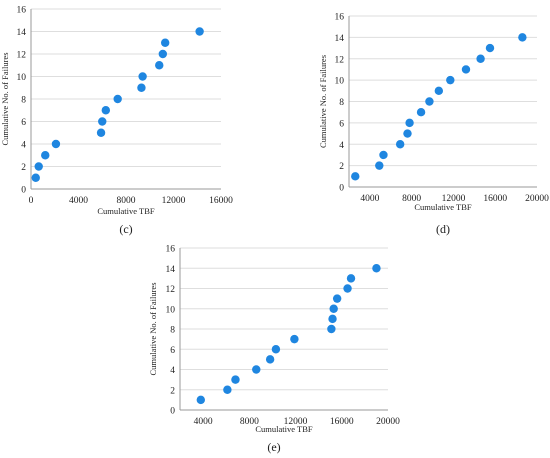 This screenshot has width=550, height=458. What do you see at coordinates (443, 229) in the screenshot?
I see `panel-label: (d)` at bounding box center [443, 229].